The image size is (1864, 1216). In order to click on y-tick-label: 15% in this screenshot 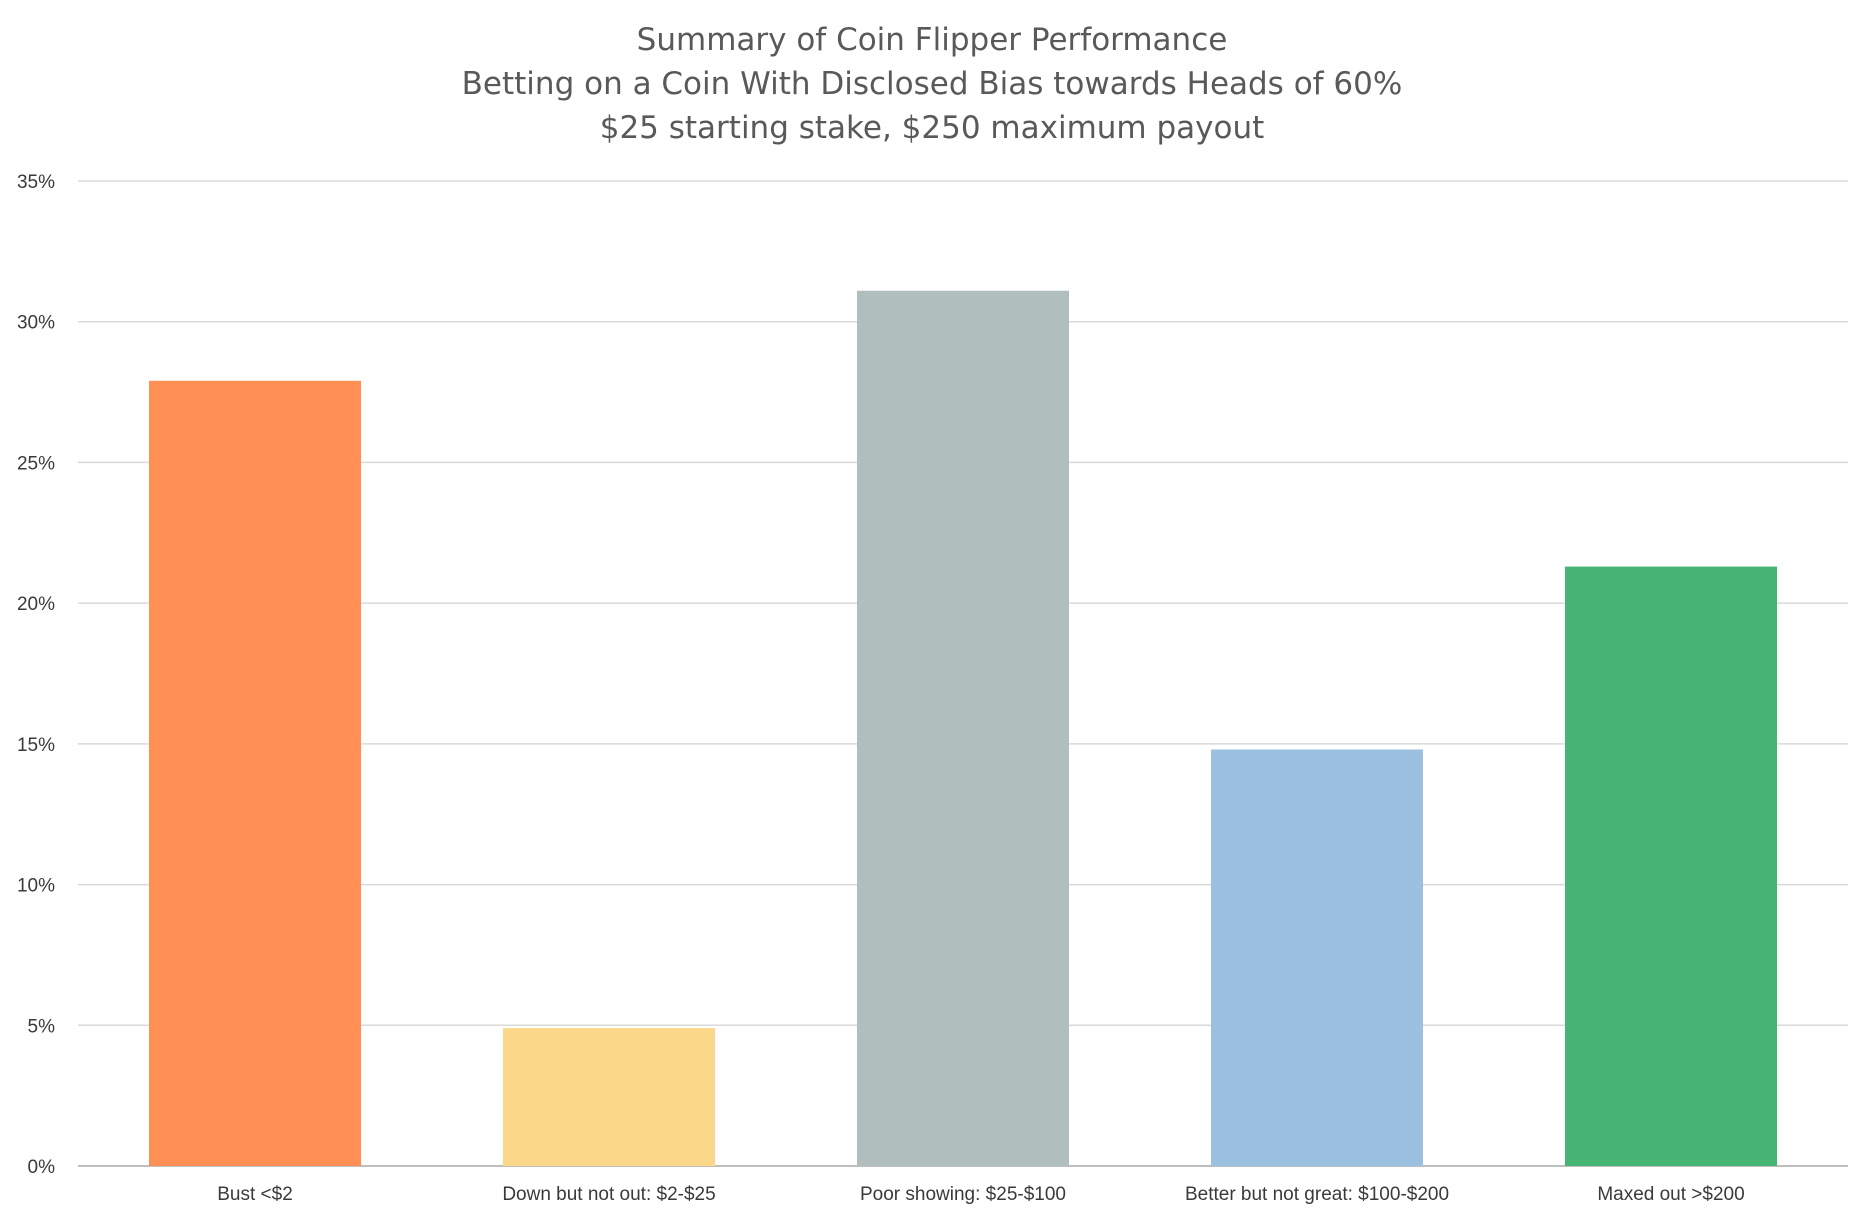, I will do `click(36, 745)`.